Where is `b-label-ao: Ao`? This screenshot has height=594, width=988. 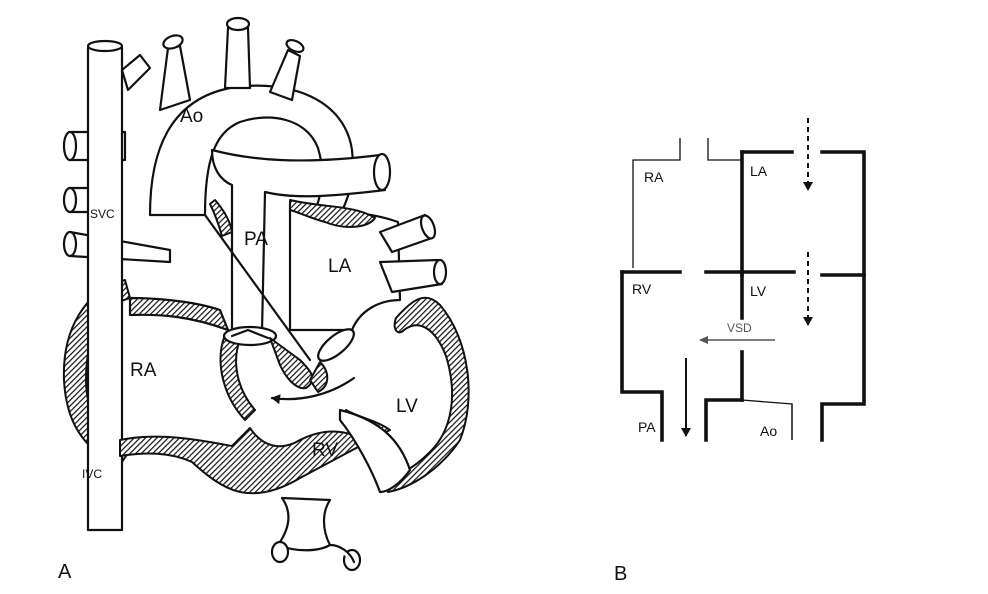
b-label-ao: Ao is located at coordinates (768, 431).